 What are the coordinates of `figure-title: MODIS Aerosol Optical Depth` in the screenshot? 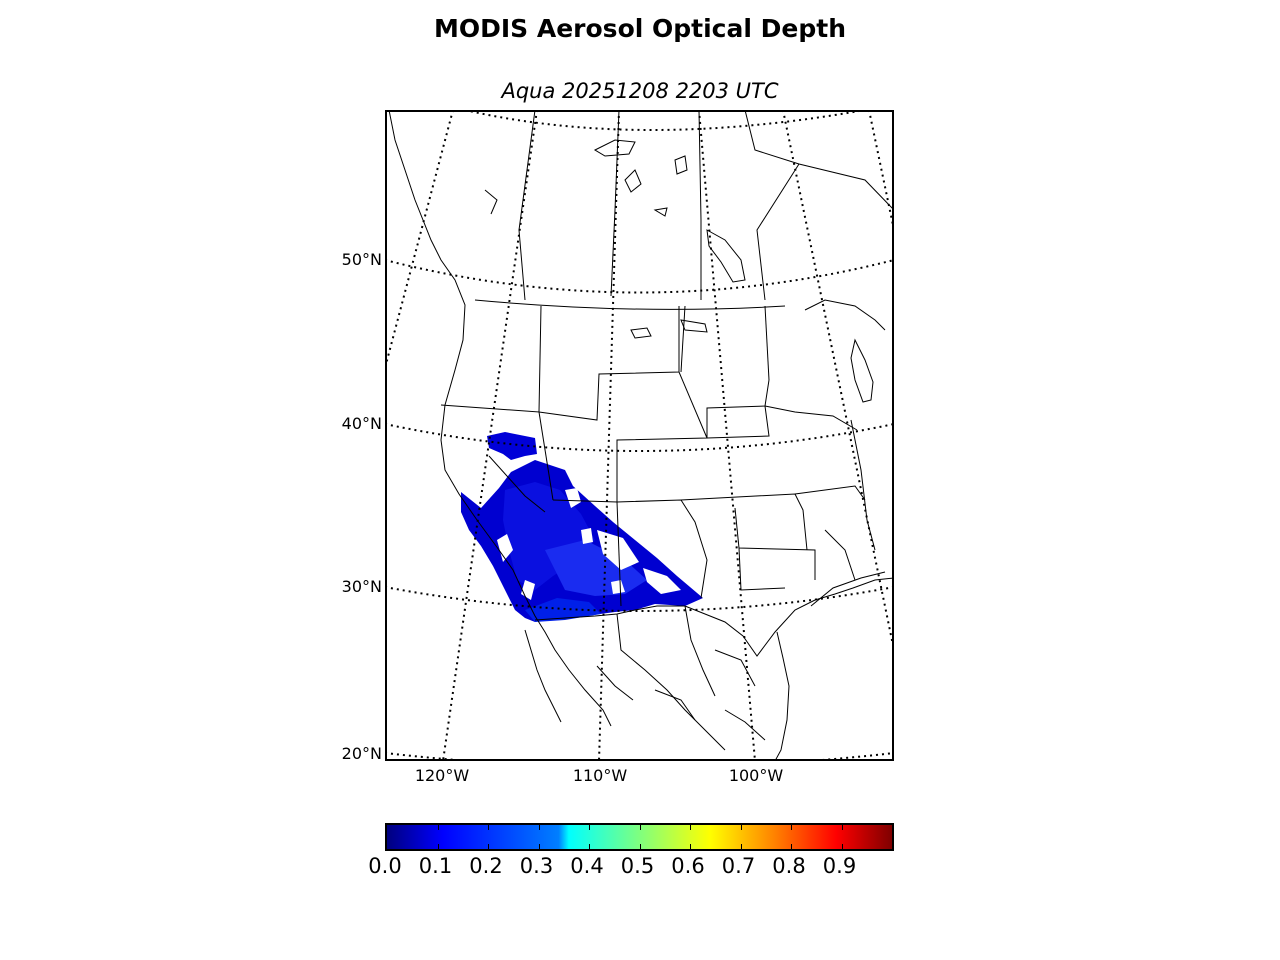 It's located at (639, 28).